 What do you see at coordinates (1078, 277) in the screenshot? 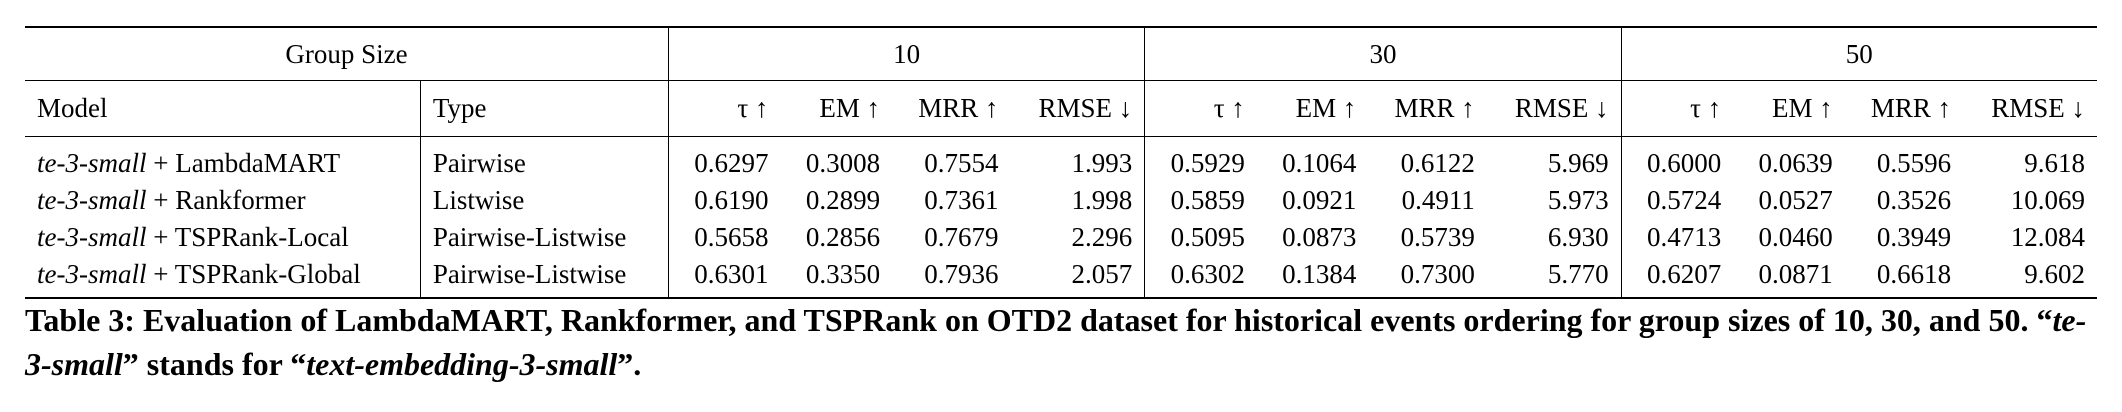
I see `value-cell: 2.057` at bounding box center [1078, 277].